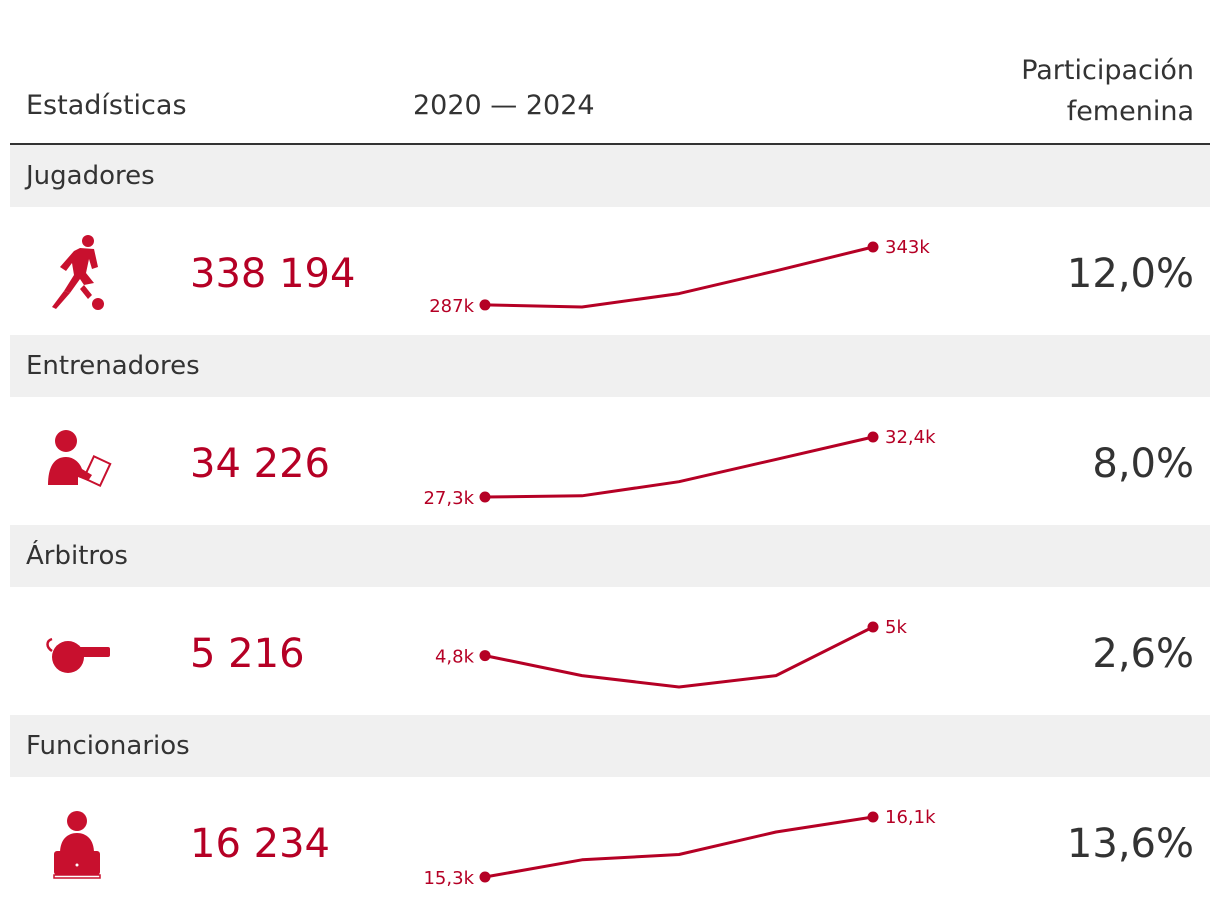 The height and width of the screenshot is (916, 1220). What do you see at coordinates (910, 817) in the screenshot?
I see `end-value-label: 16,1k` at bounding box center [910, 817].